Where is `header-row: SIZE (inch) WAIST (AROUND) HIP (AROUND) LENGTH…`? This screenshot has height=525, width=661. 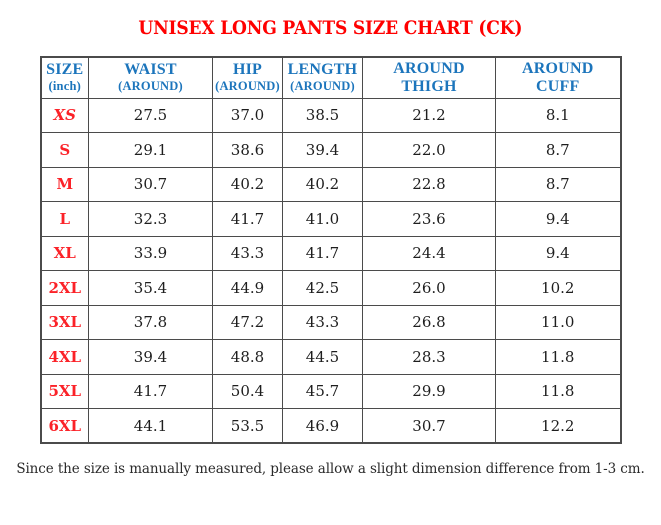 header-row: SIZE (inch) WAIST (AROUND) HIP (AROUND) LENGTH… is located at coordinates (330, 77).